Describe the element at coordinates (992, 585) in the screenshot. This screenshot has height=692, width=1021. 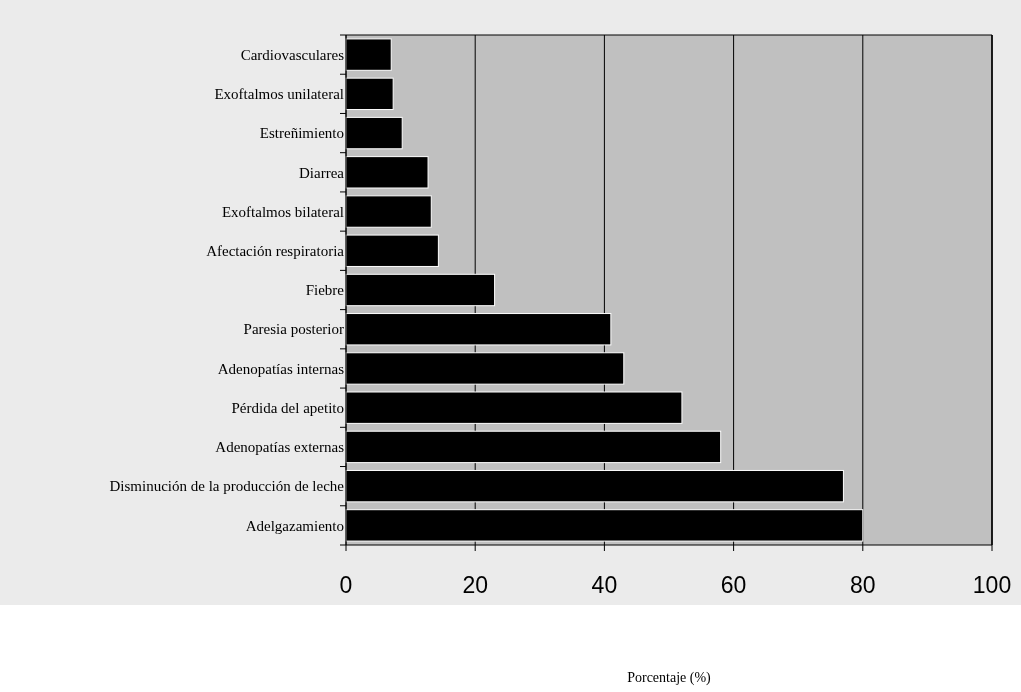
I see `x-tick-label: 100` at that location.